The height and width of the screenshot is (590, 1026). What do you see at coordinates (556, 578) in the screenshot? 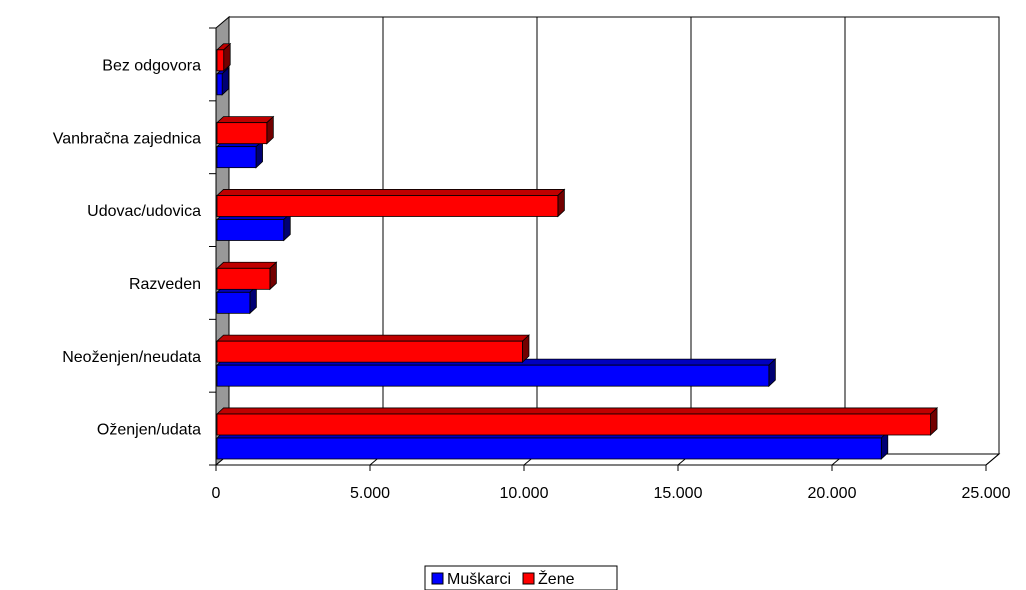
I see `legend-label: Žene` at bounding box center [556, 578].